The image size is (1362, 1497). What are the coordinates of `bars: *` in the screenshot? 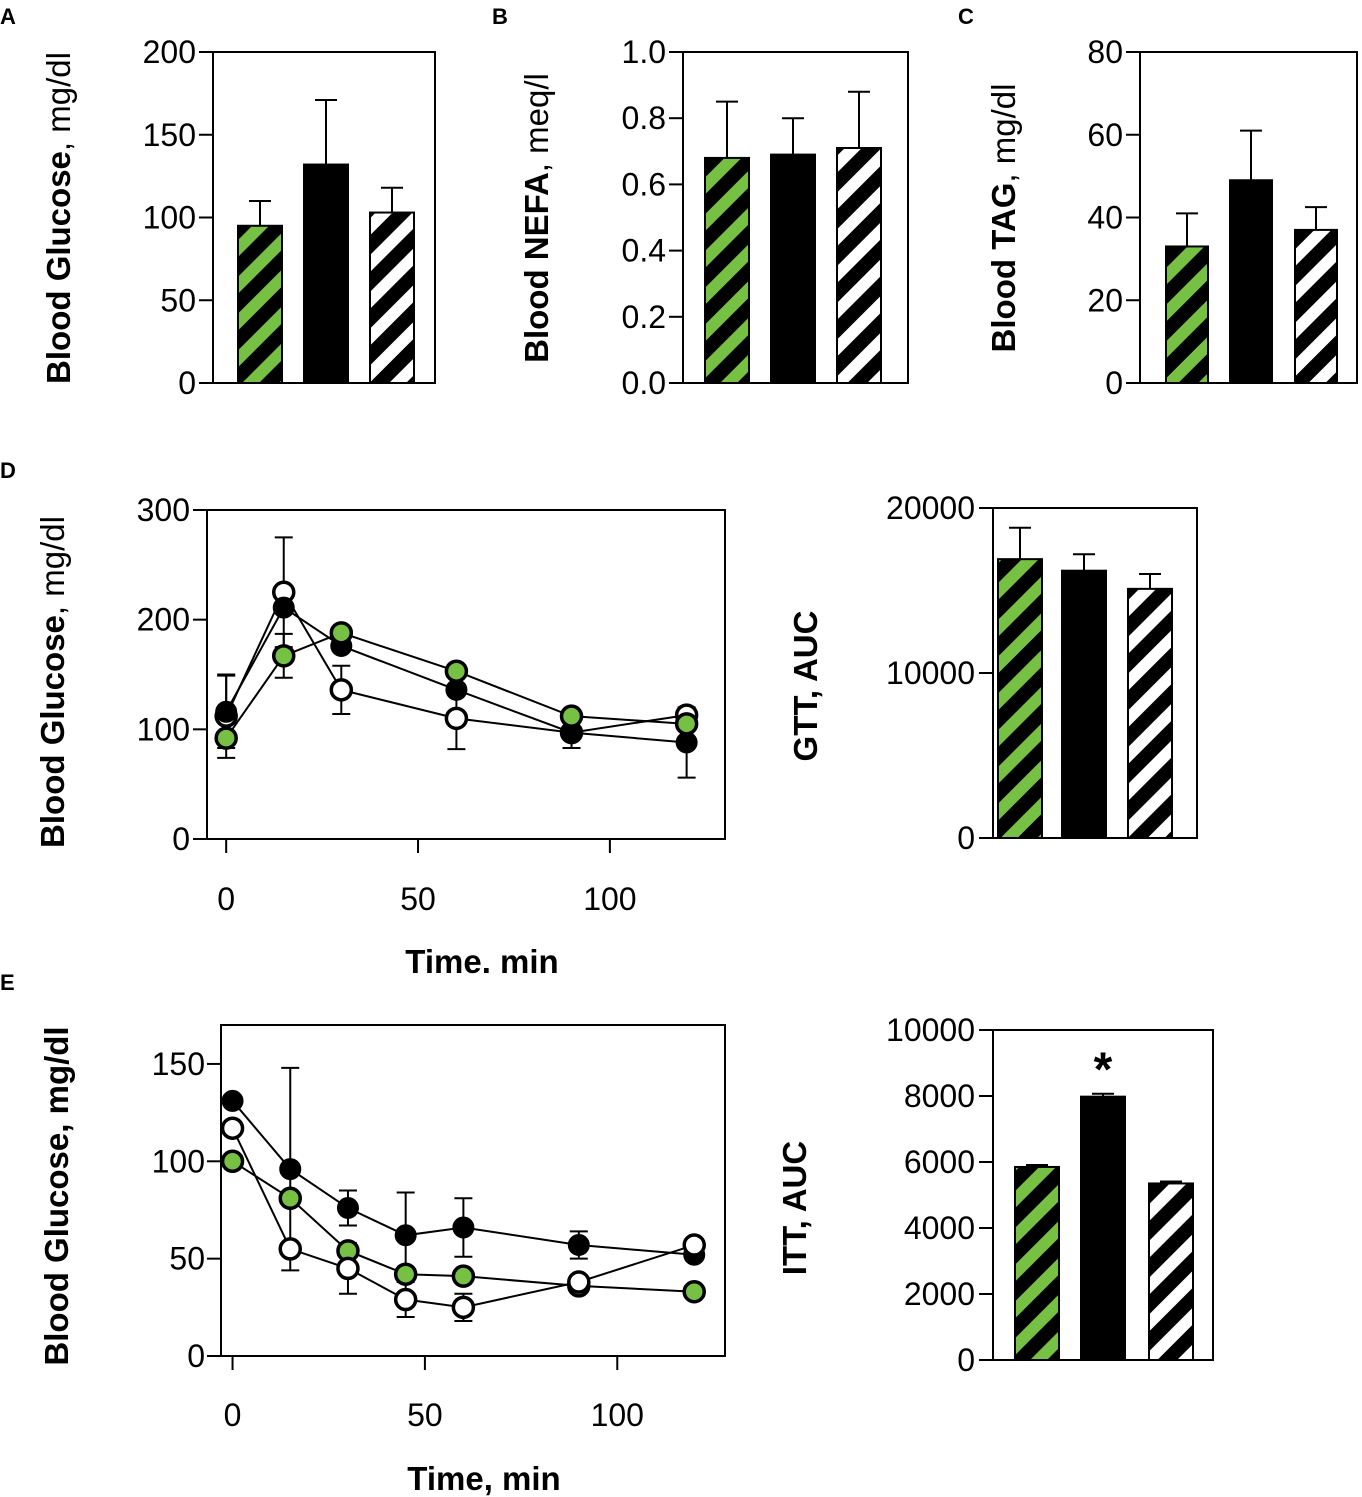 It's located at (1104, 1203).